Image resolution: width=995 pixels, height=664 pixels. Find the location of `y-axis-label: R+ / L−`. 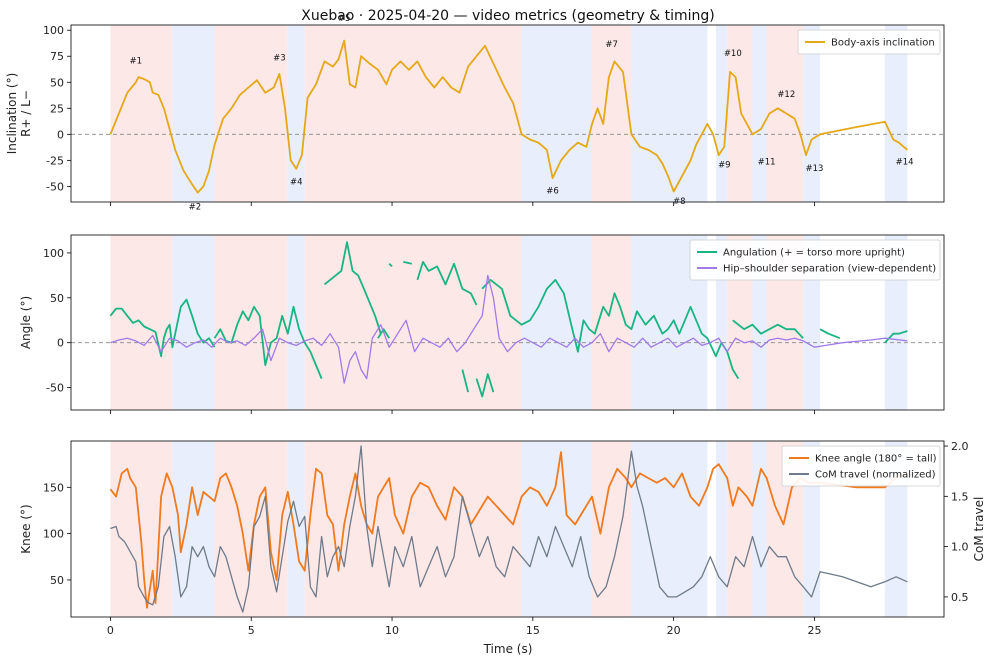

y-axis-label: R+ / L− is located at coordinates (26, 113).